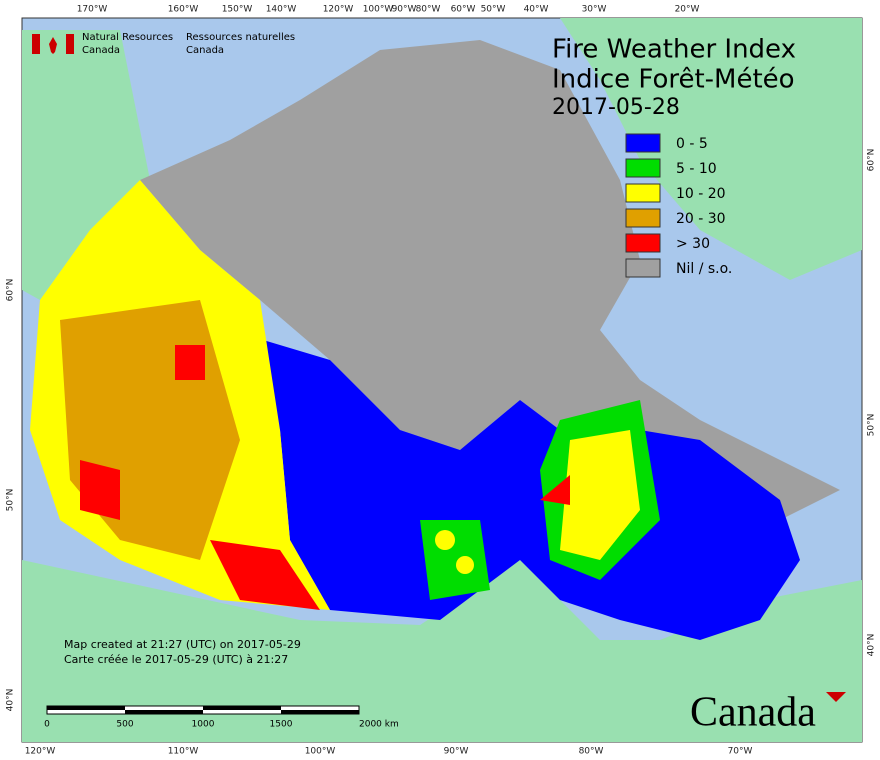 This screenshot has height=760, width=880. What do you see at coordinates (753, 713) in the screenshot?
I see `wordmark: Canada` at bounding box center [753, 713].